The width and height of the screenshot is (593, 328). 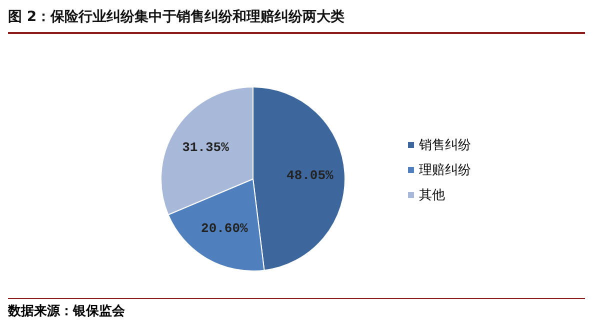 What do you see at coordinates (445, 170) in the screenshot?
I see `legend-label: 理赔纠纷` at bounding box center [445, 170].